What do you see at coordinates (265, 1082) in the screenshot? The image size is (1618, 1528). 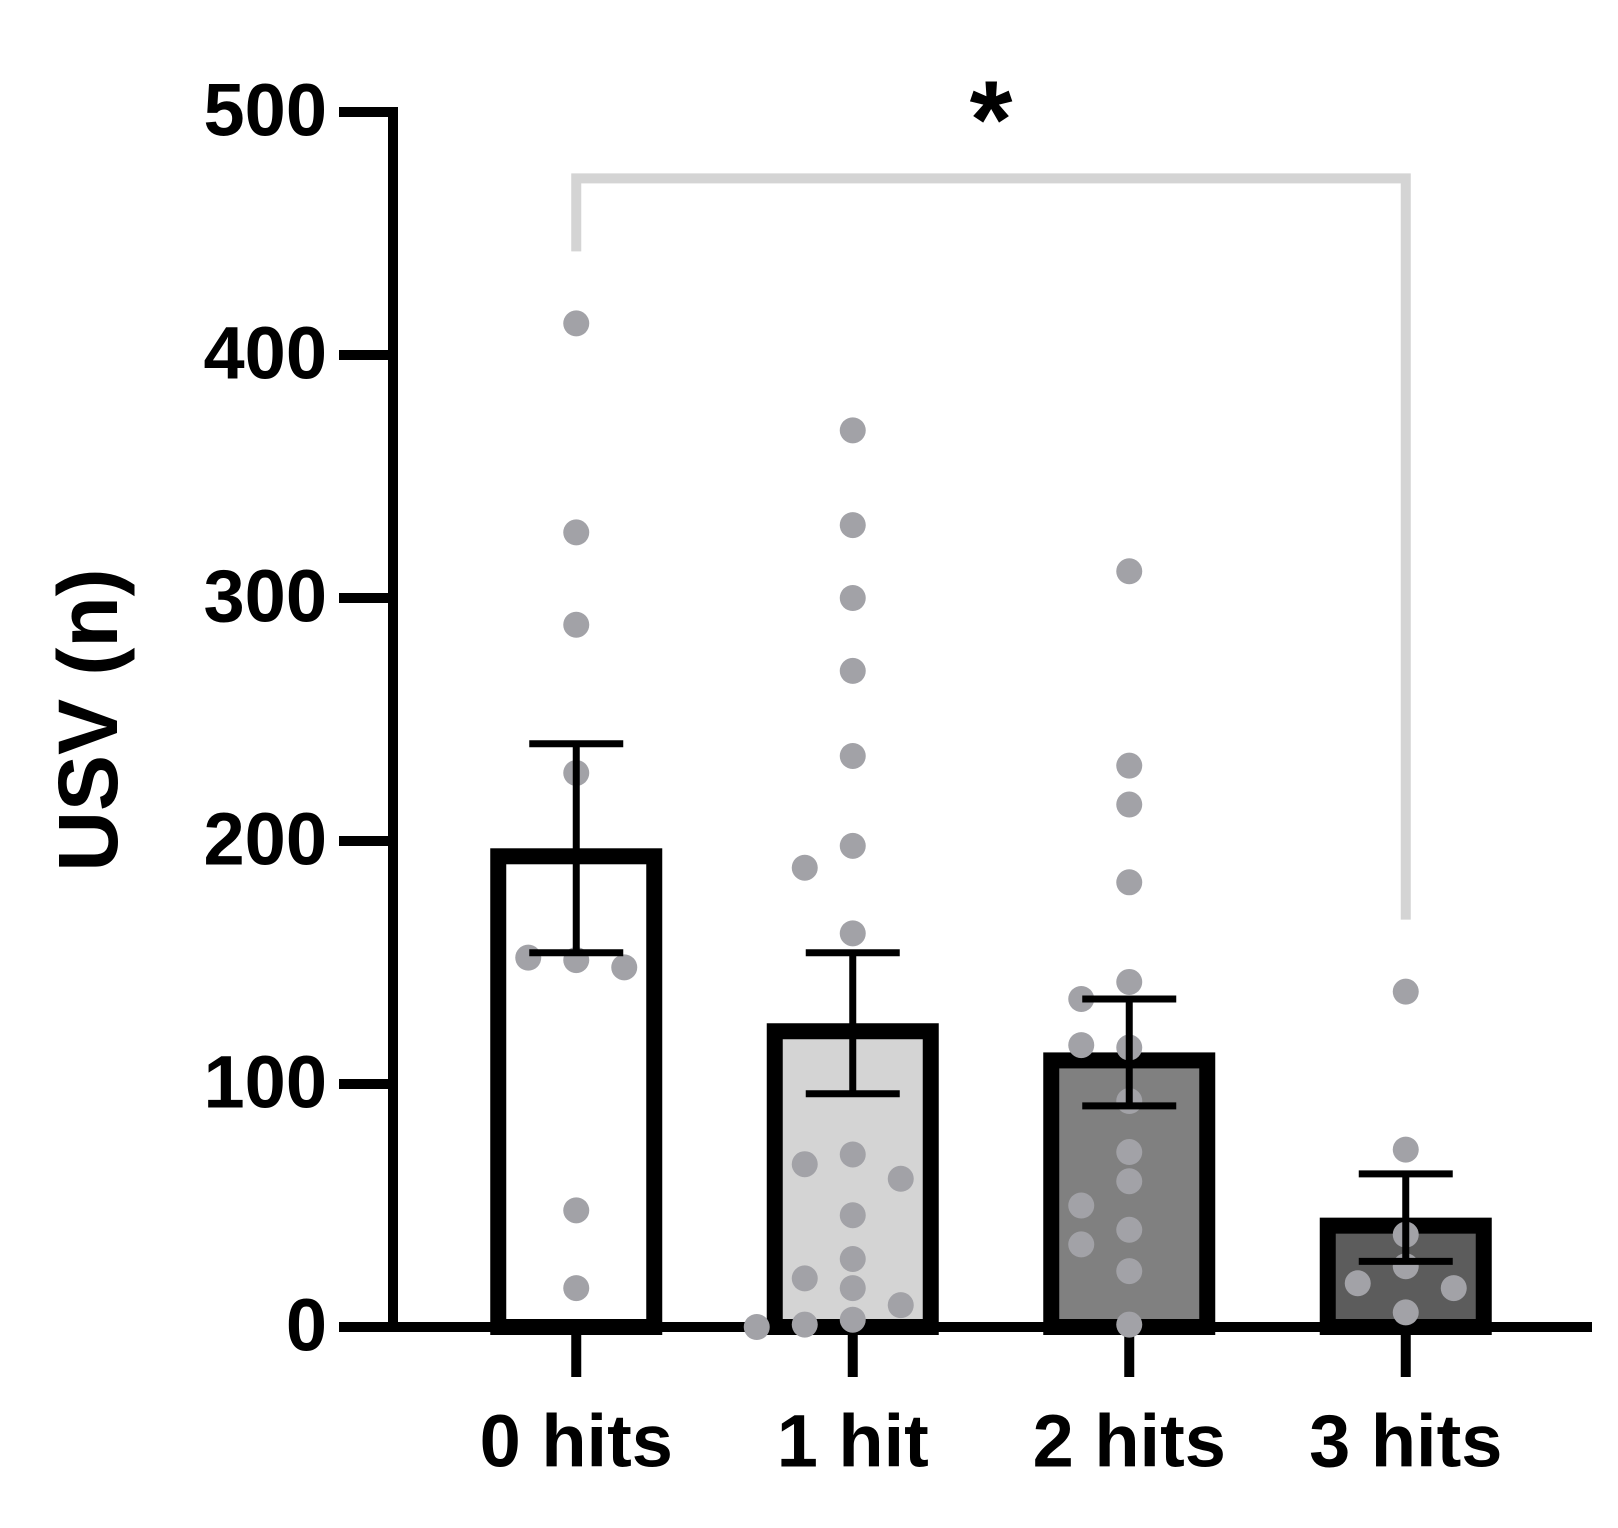 I see `y-tick-label: 100` at bounding box center [265, 1082].